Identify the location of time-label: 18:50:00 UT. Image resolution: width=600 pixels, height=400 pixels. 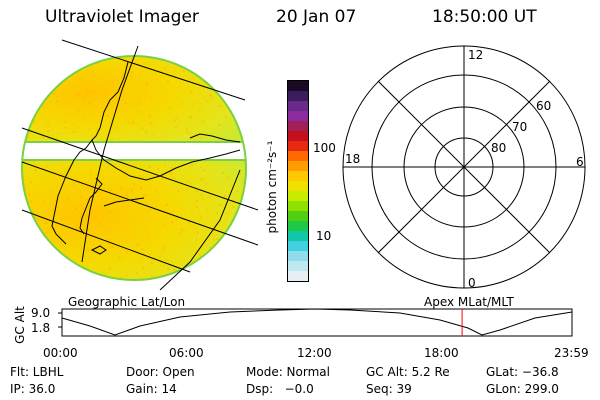
(484, 17).